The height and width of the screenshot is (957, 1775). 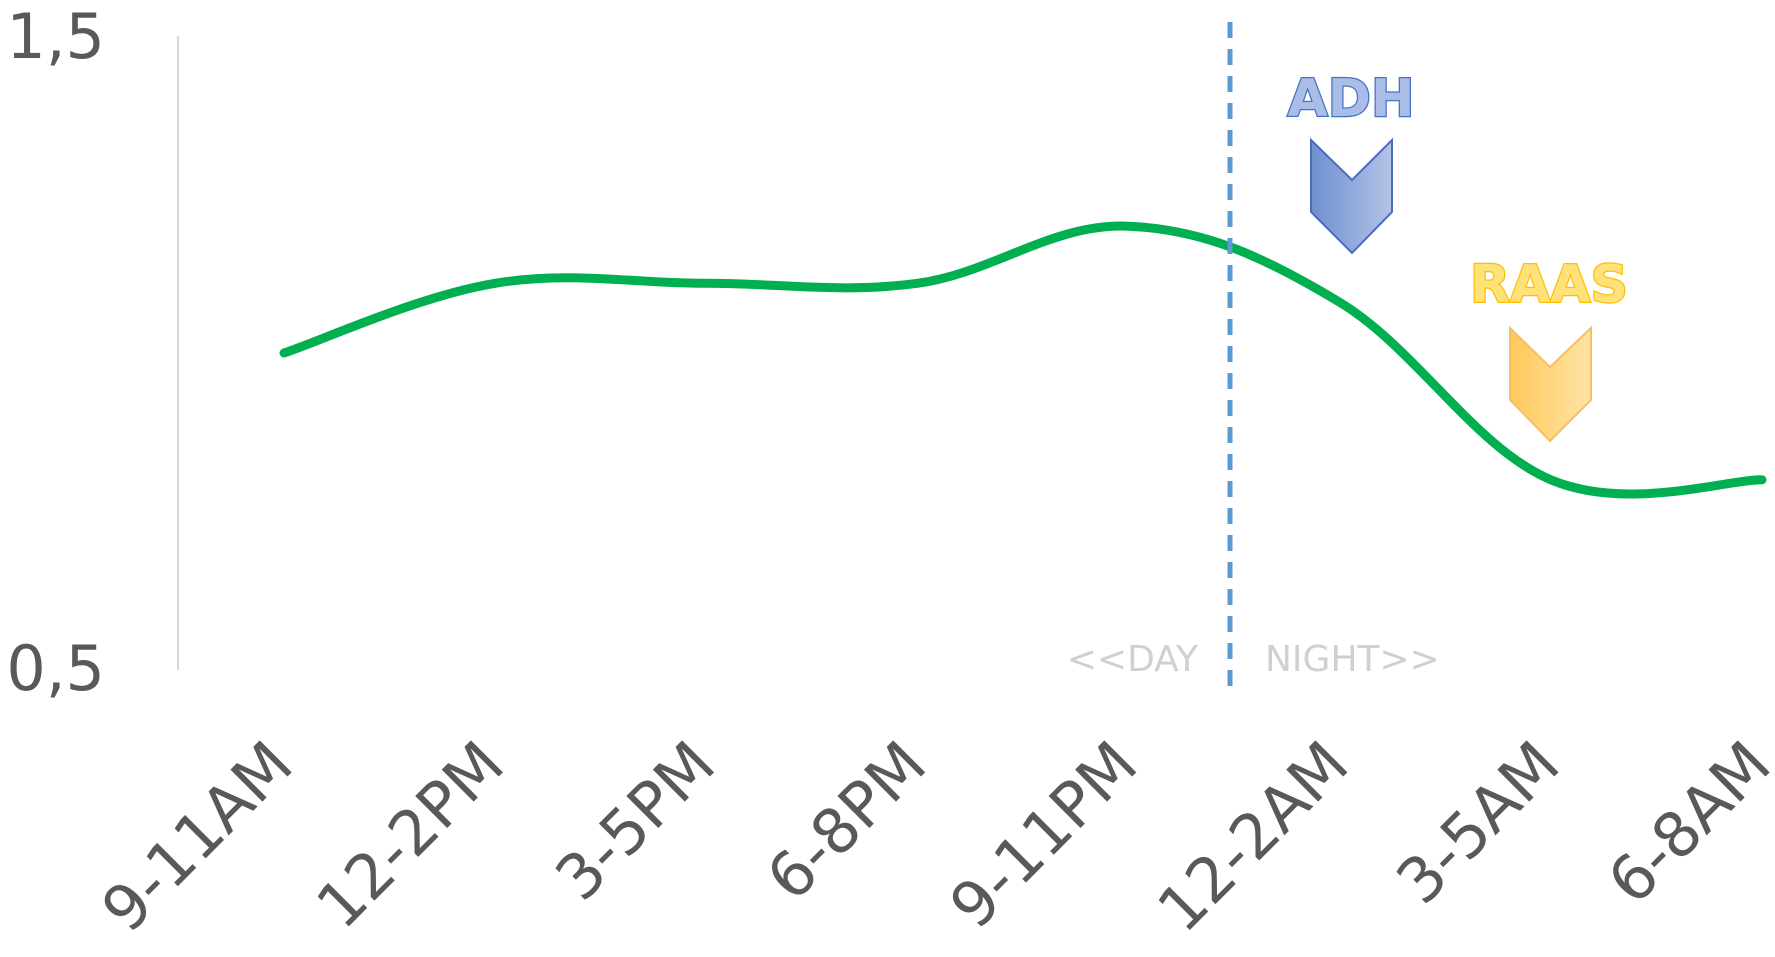 What do you see at coordinates (55, 36) in the screenshot?
I see `y-tick-label-top: 1,5` at bounding box center [55, 36].